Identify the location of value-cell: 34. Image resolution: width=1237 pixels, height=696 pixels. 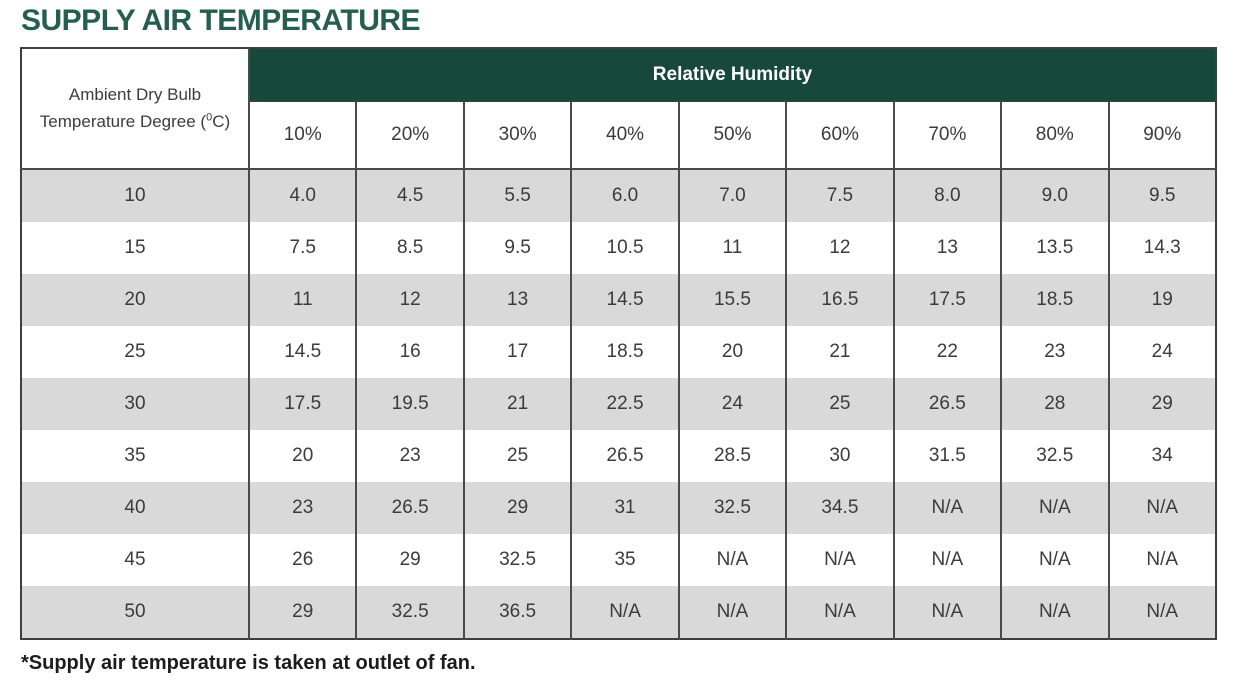
(1161, 456).